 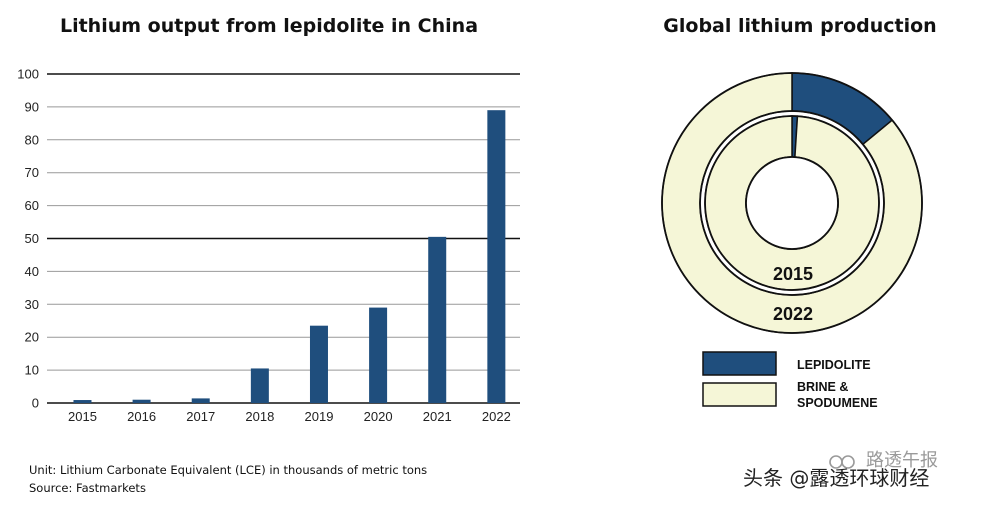 What do you see at coordinates (200, 416) in the screenshot?
I see `x-tick-label-2017: 2017` at bounding box center [200, 416].